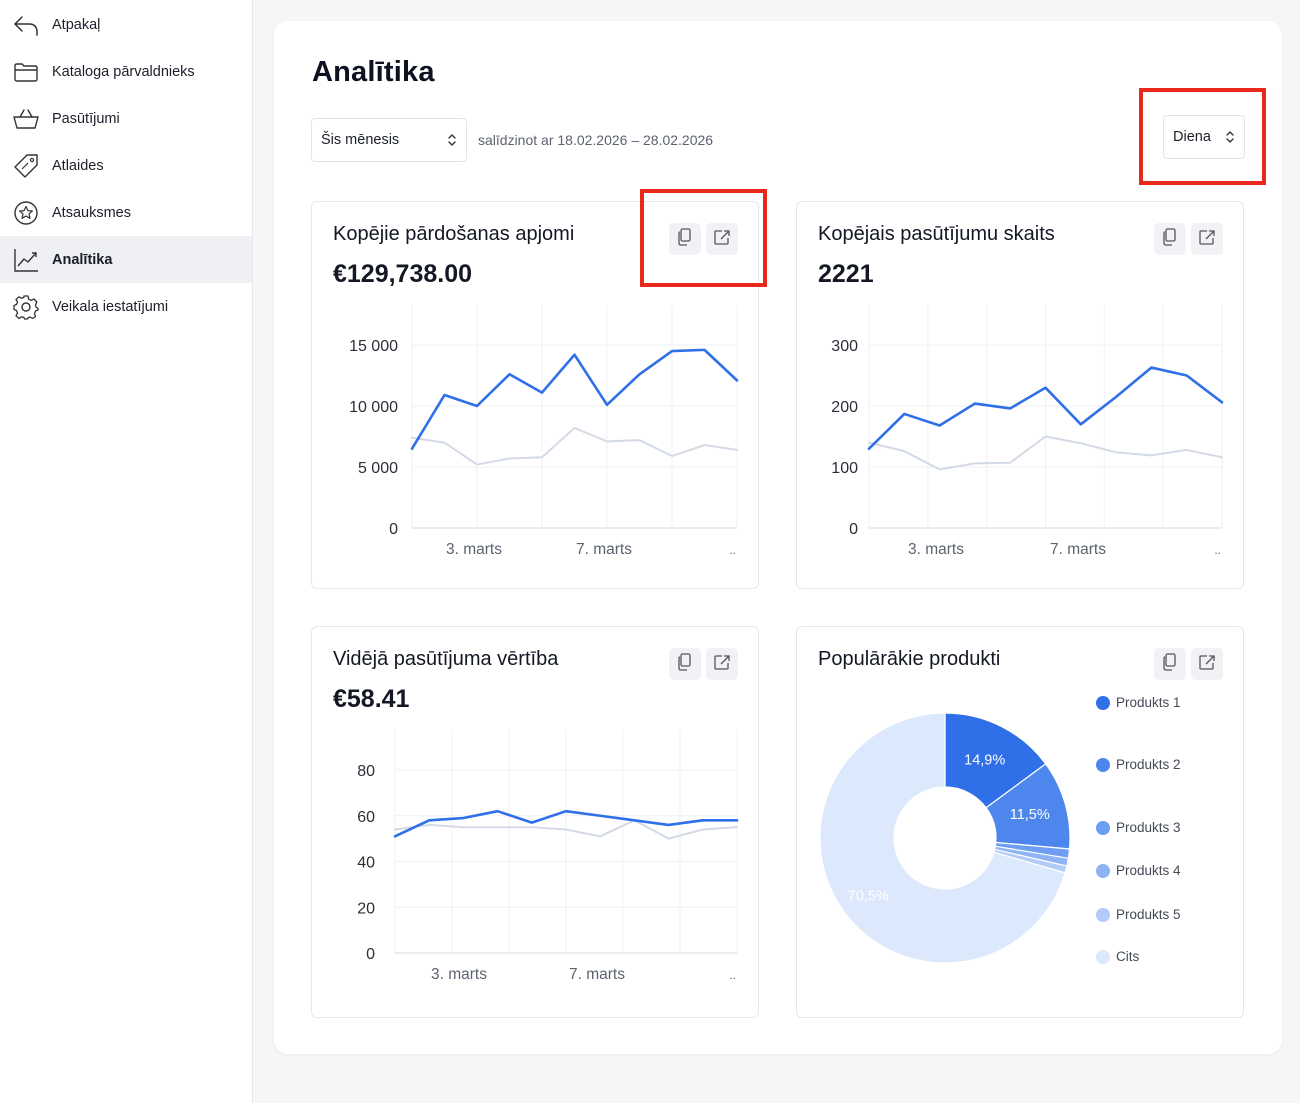 The width and height of the screenshot is (1300, 1103). I want to click on legend-item: Cits, so click(1117, 956).